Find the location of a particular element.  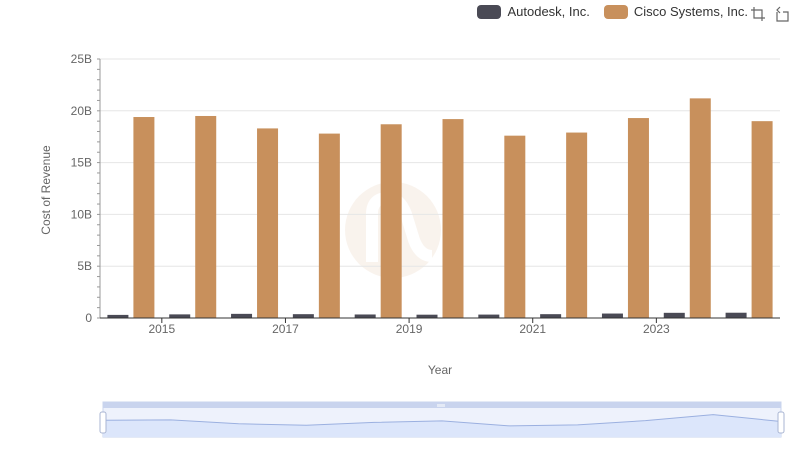

data-zoom-slider is located at coordinates (442, 419).